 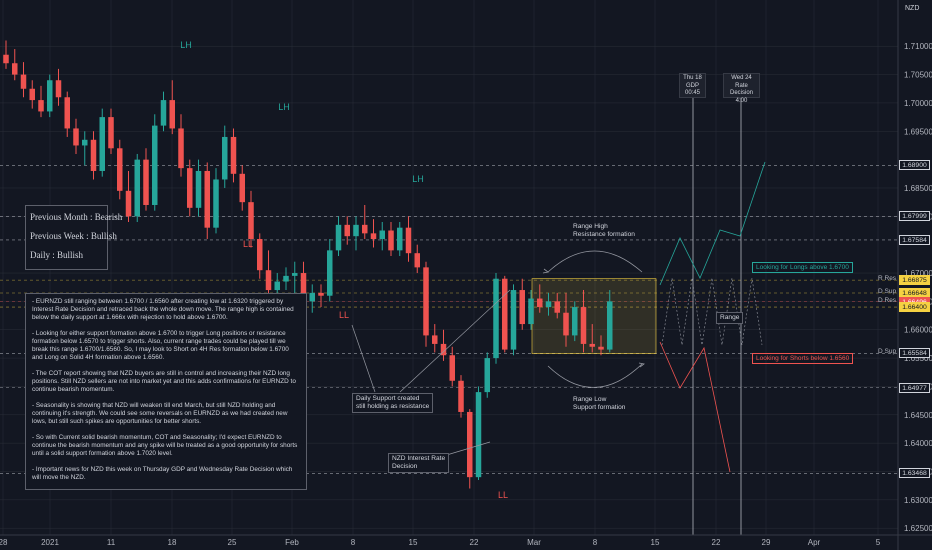 I want to click on price-level-badge: 1.65584, so click(x=914, y=353).